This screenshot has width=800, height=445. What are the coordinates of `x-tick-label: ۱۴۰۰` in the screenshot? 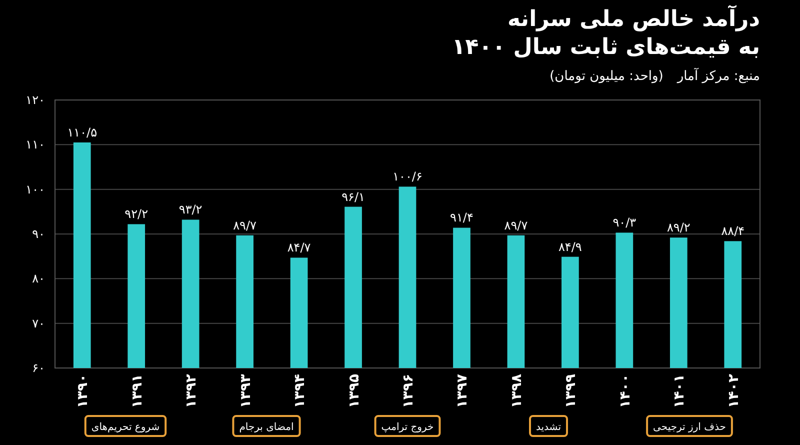 It's located at (625, 391).